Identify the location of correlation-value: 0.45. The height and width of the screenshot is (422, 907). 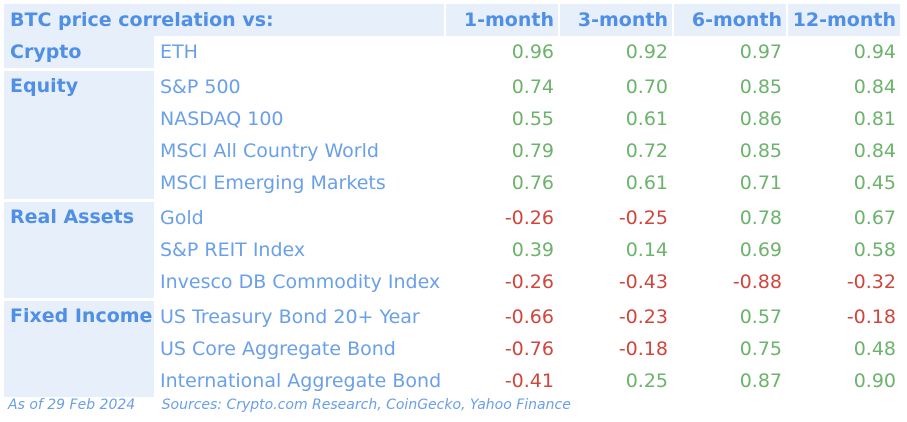
(874, 183).